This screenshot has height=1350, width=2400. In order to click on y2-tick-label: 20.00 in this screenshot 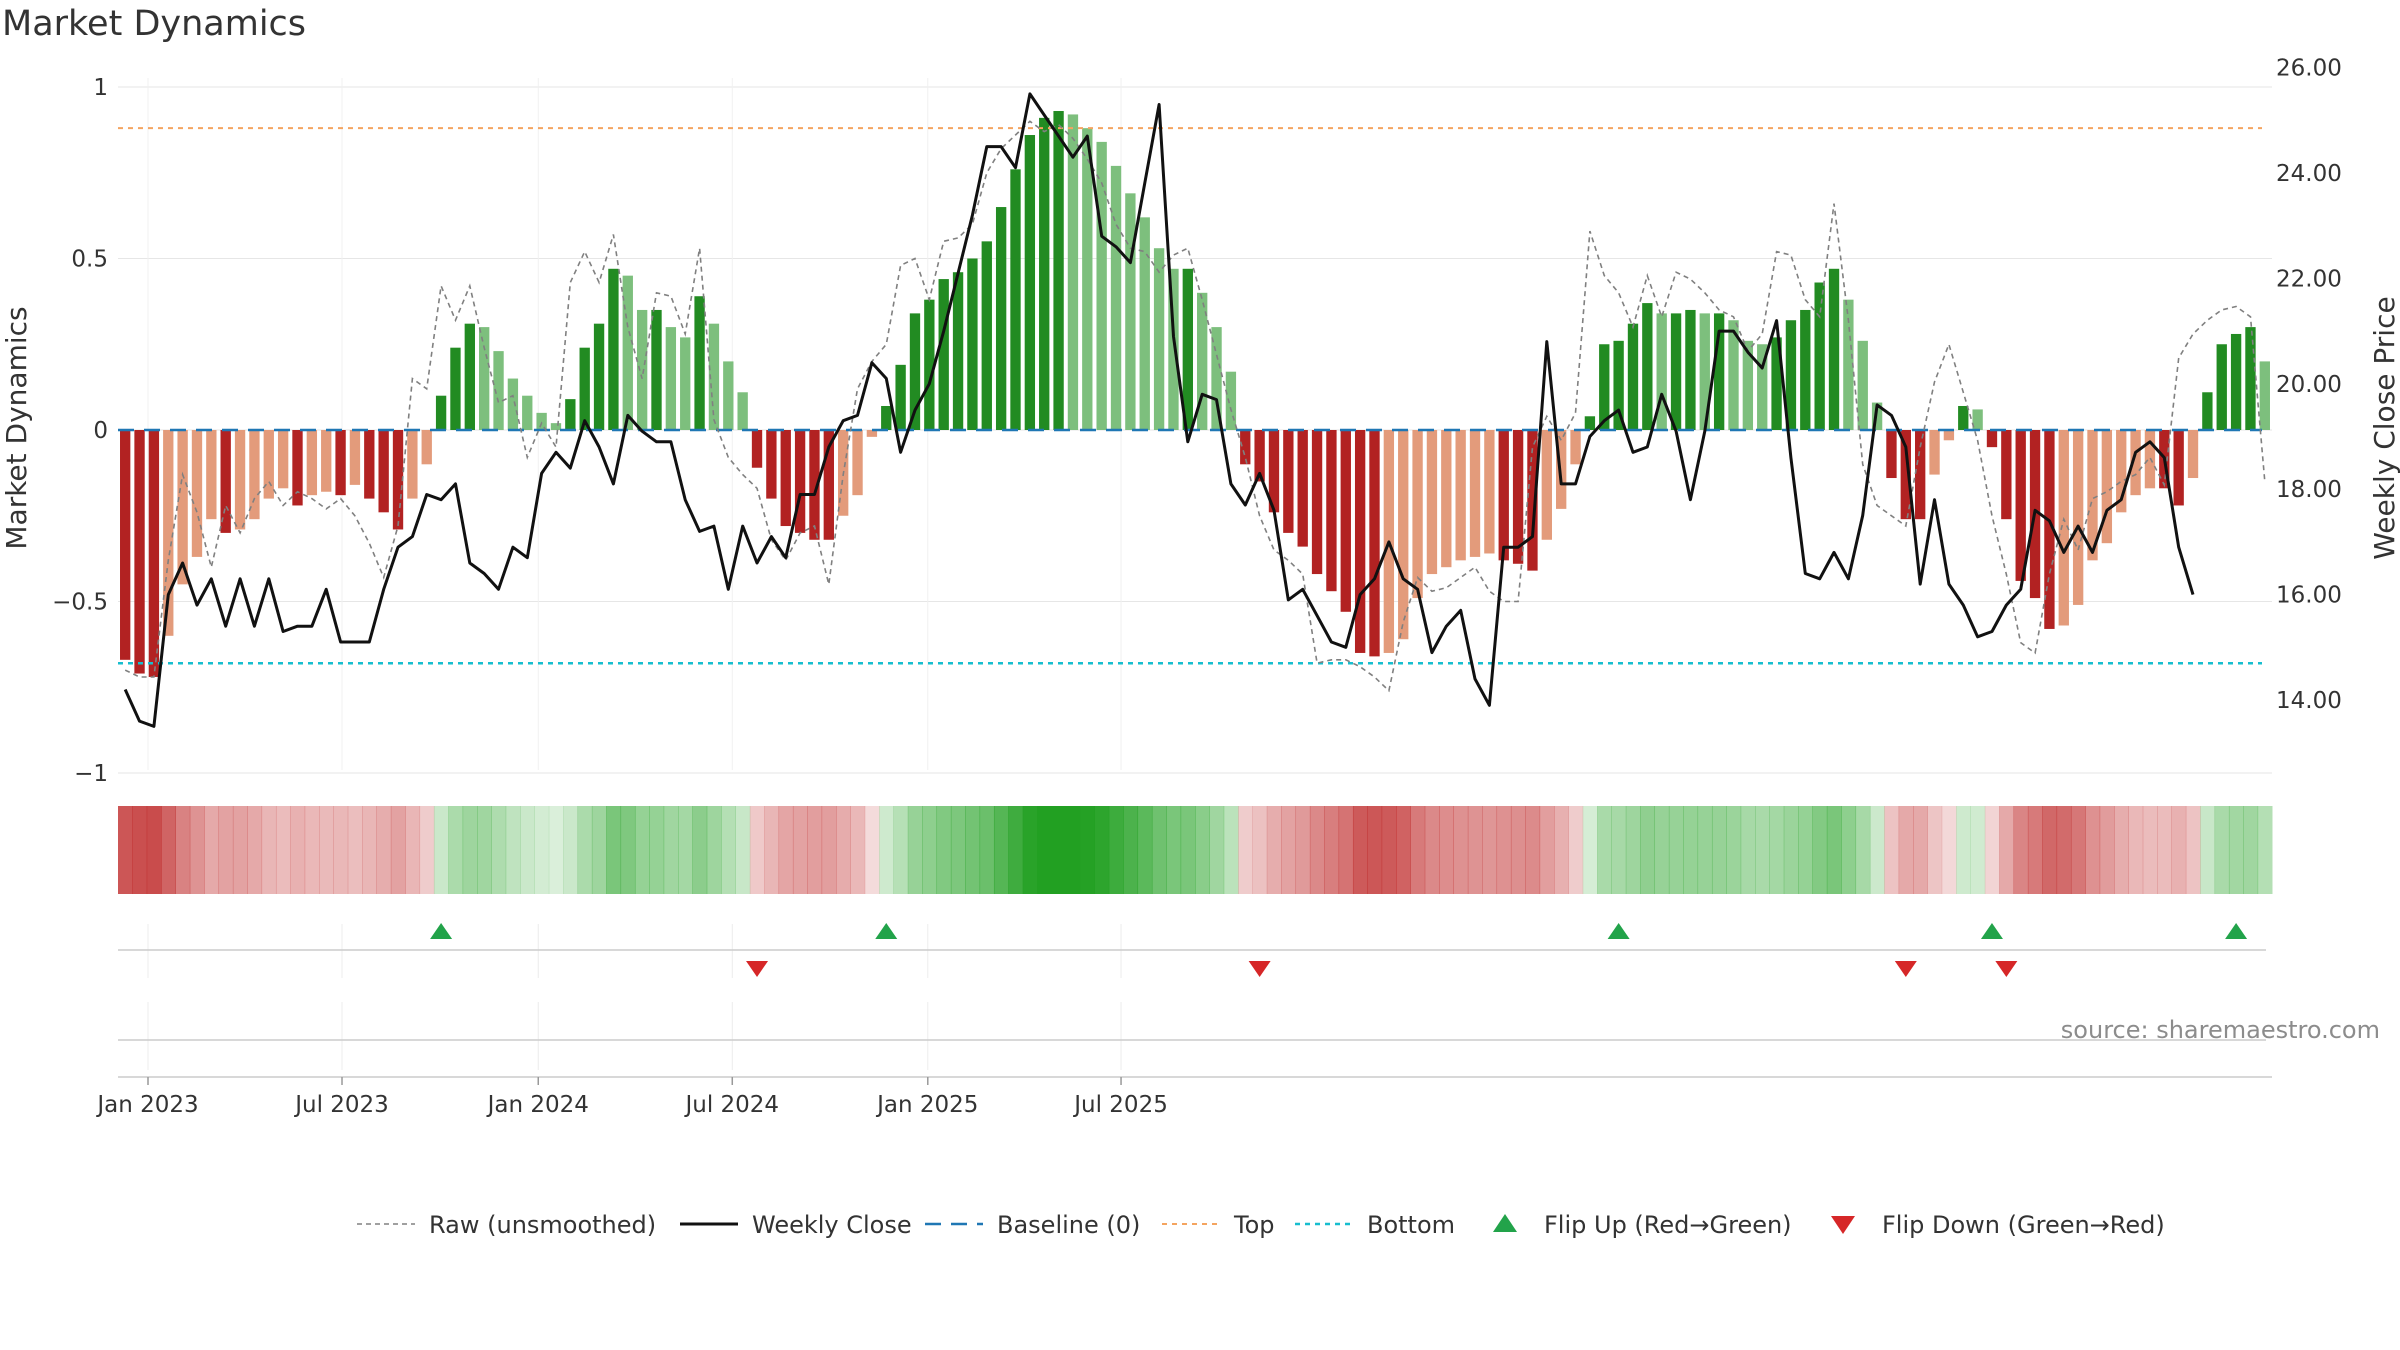, I will do `click(2309, 385)`.